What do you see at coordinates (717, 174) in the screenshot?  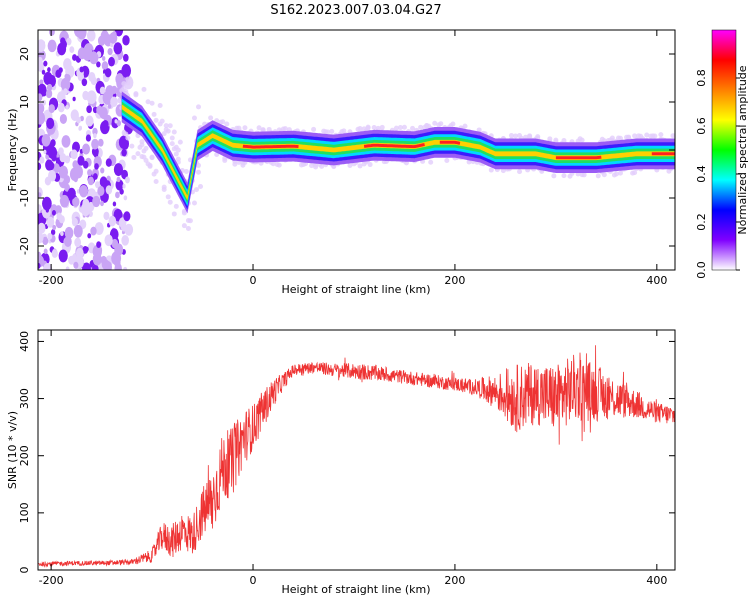 I see `colorbar-ticks: 0.0 0.2 0.4 0.6 0.8` at bounding box center [717, 174].